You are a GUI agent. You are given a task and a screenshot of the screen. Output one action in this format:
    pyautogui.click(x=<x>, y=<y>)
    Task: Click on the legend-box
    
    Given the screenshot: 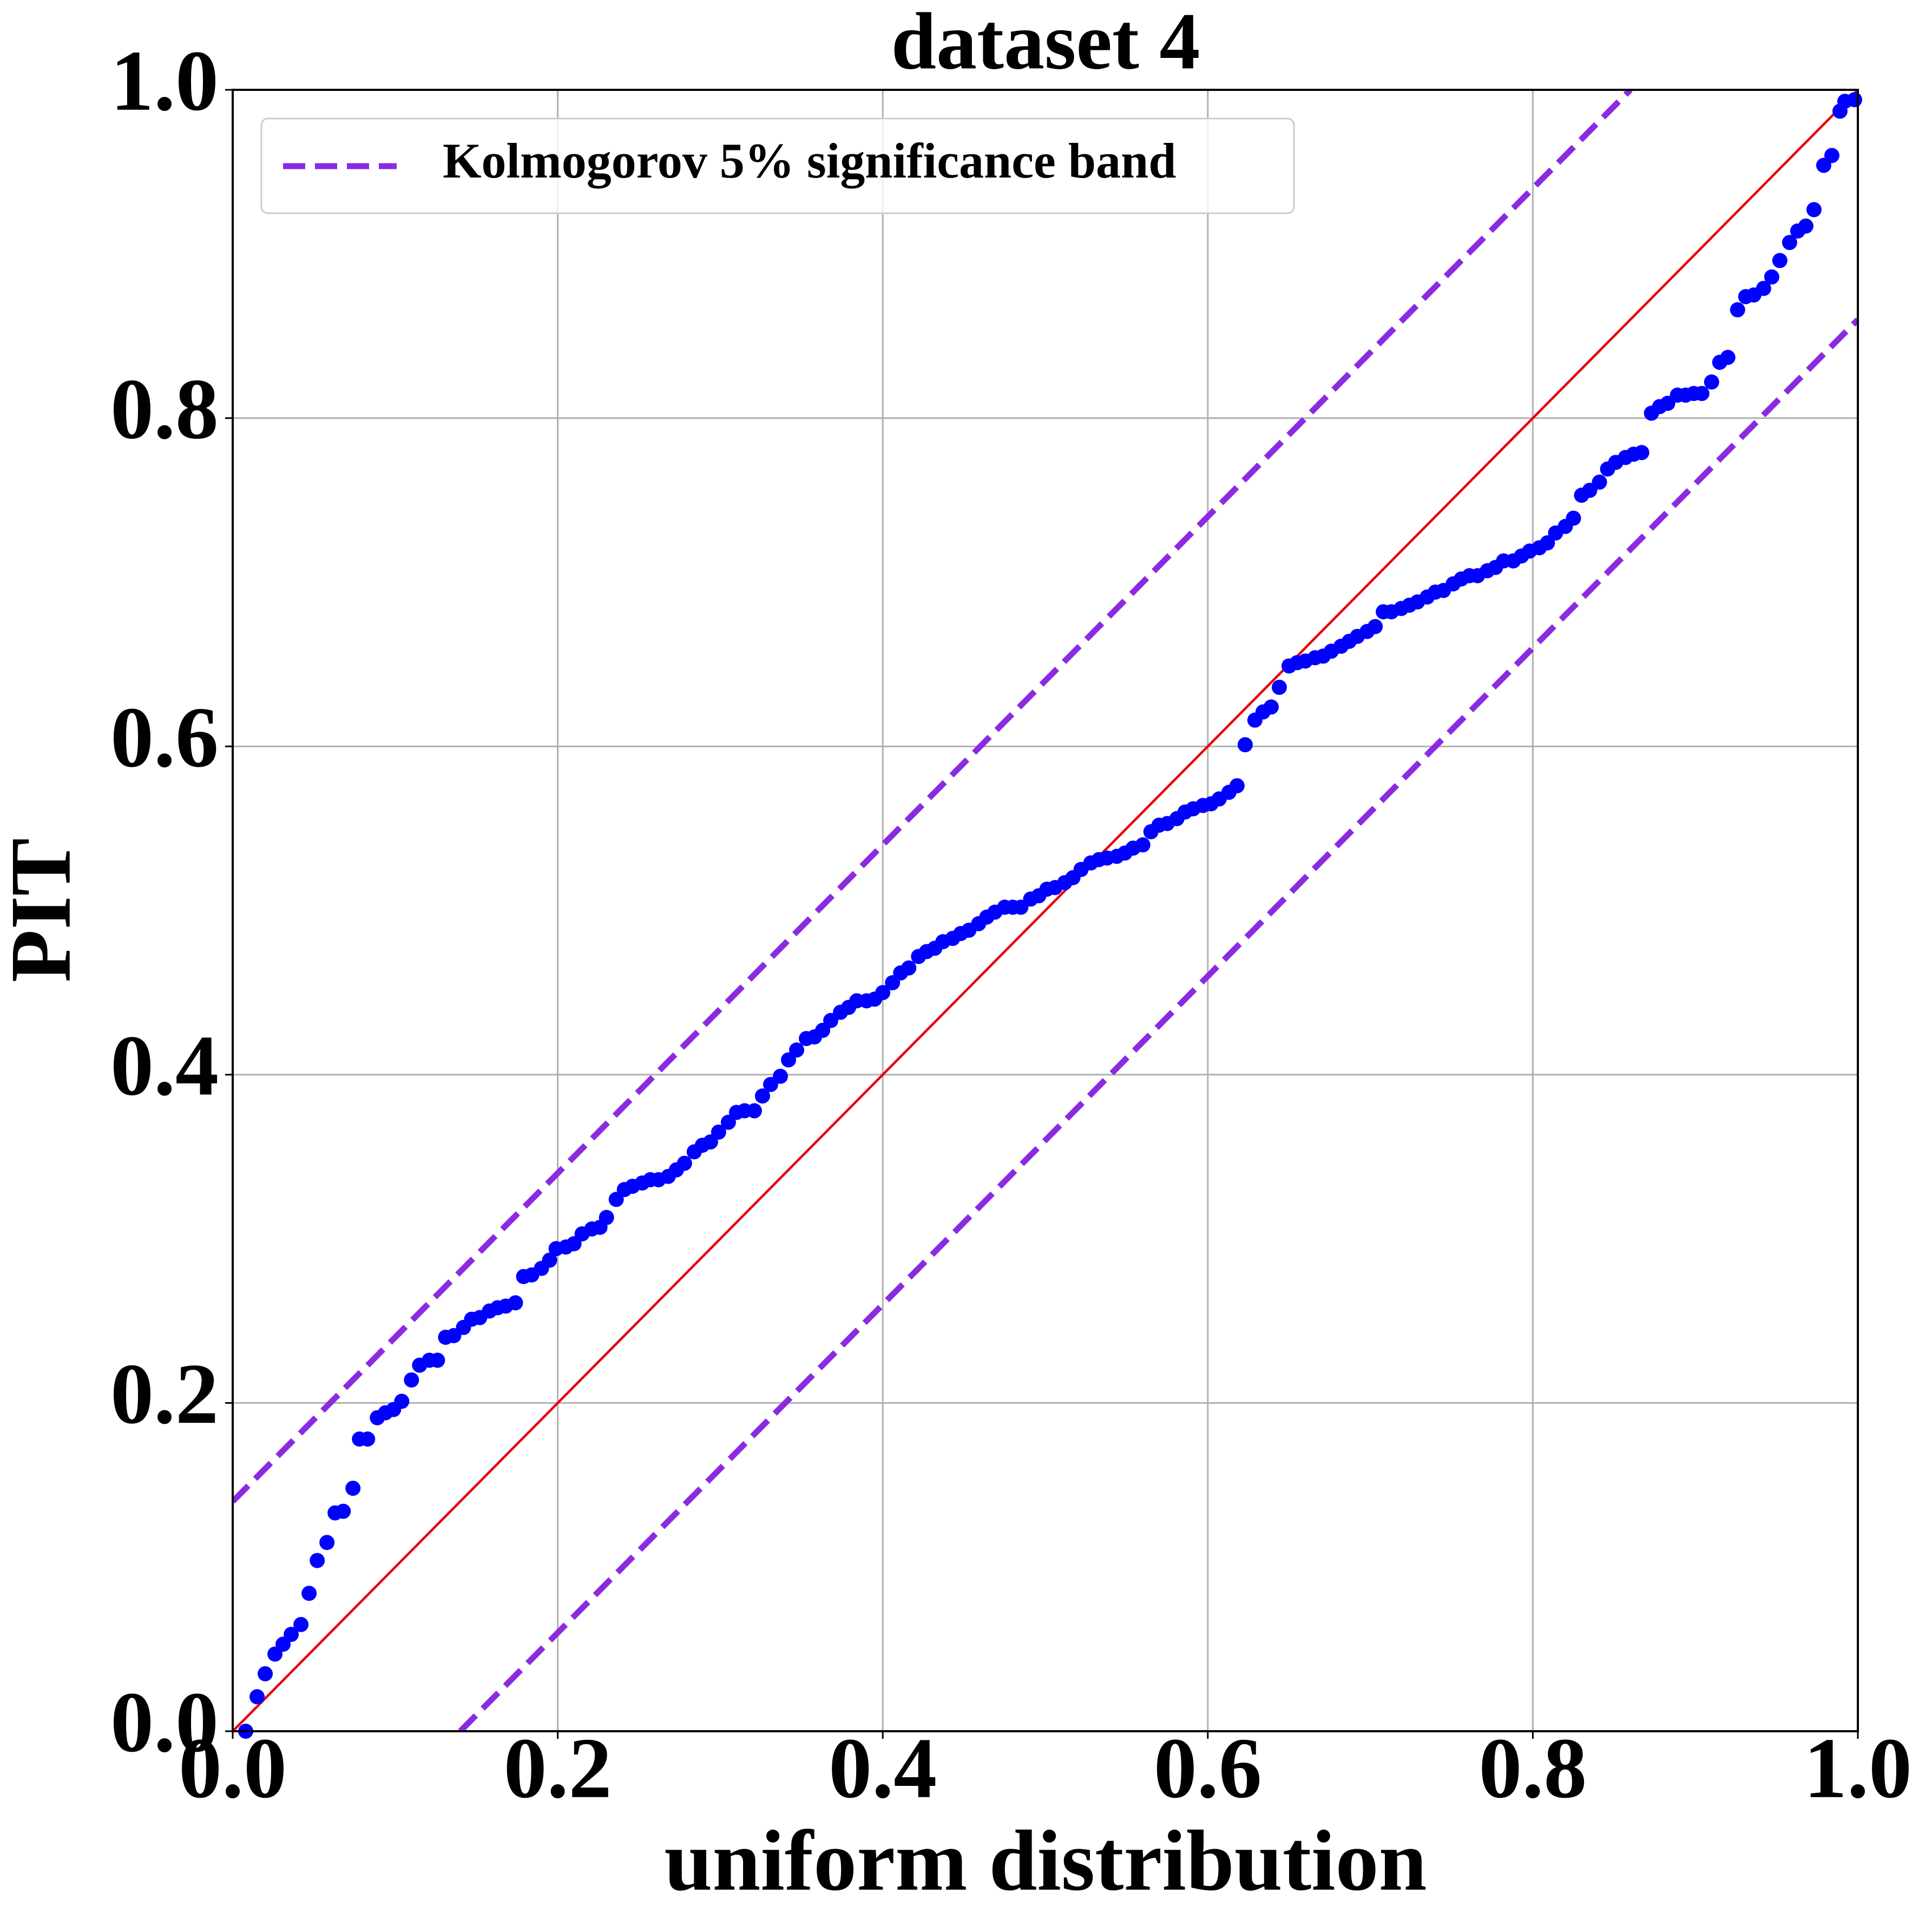 What is the action you would take?
    pyautogui.click(x=777, y=165)
    